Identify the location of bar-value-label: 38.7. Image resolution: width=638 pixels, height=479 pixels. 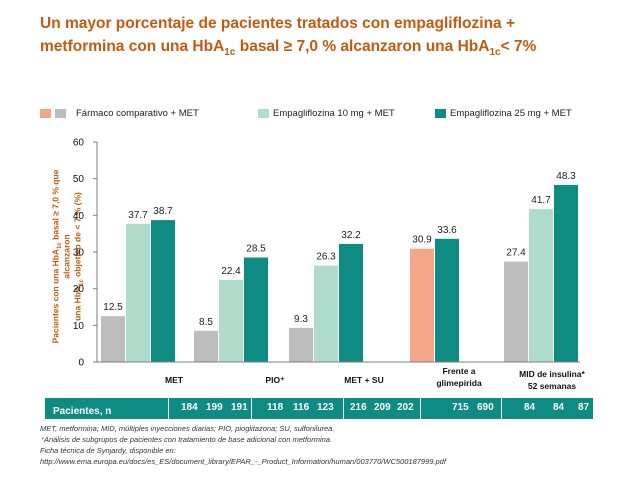
(163, 211).